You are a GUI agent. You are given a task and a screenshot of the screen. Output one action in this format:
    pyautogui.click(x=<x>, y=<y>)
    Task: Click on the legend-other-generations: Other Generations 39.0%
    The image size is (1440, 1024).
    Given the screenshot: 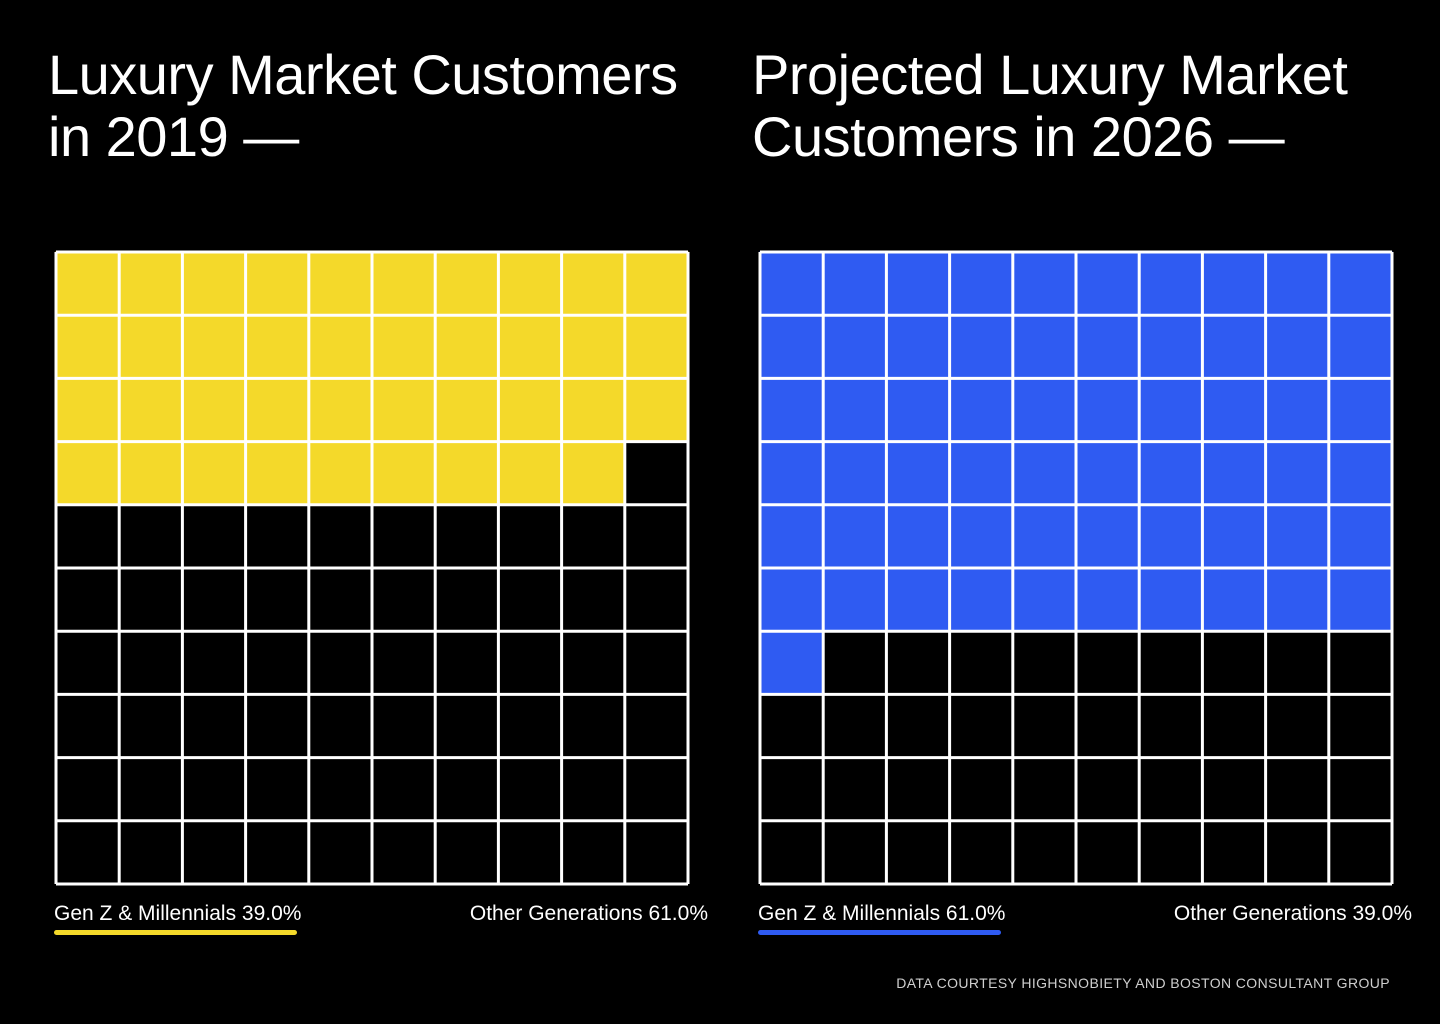 What is the action you would take?
    pyautogui.click(x=1292, y=913)
    